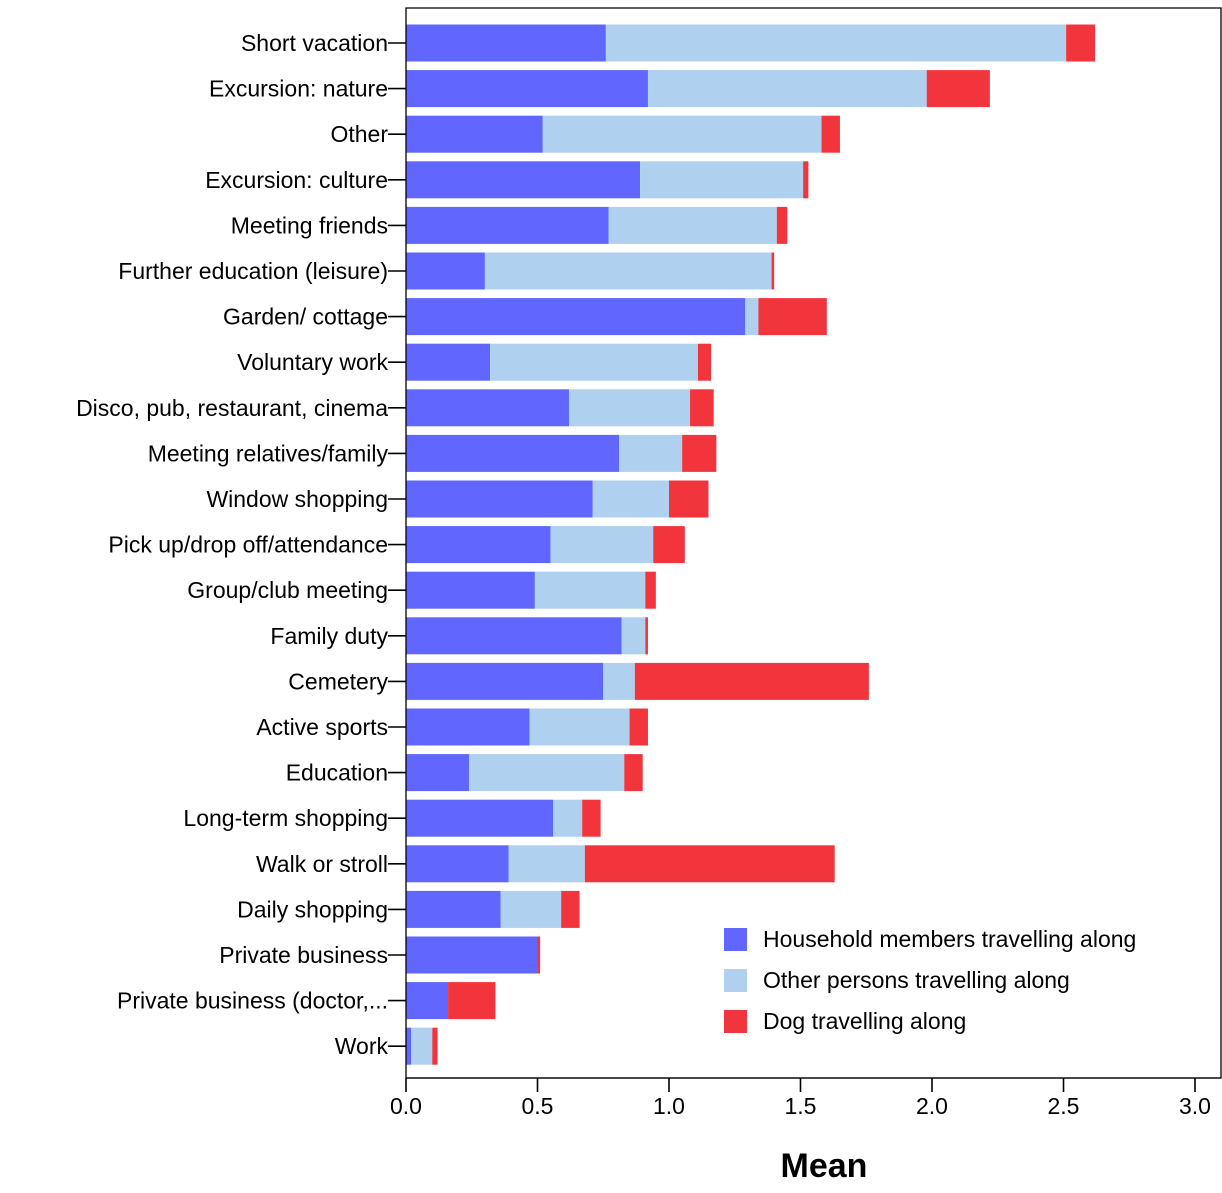 This screenshot has width=1222, height=1193. What do you see at coordinates (864, 1021) in the screenshot?
I see `legend-label: Dog travelling along` at bounding box center [864, 1021].